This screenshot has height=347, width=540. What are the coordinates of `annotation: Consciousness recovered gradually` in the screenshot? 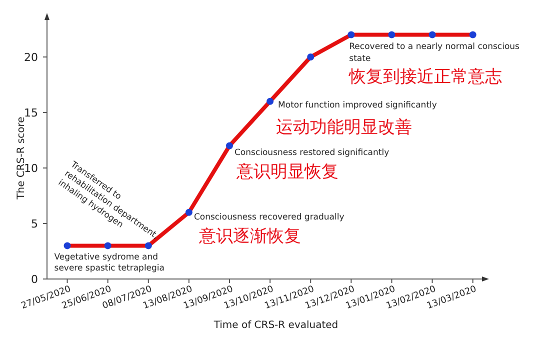 It's located at (269, 217).